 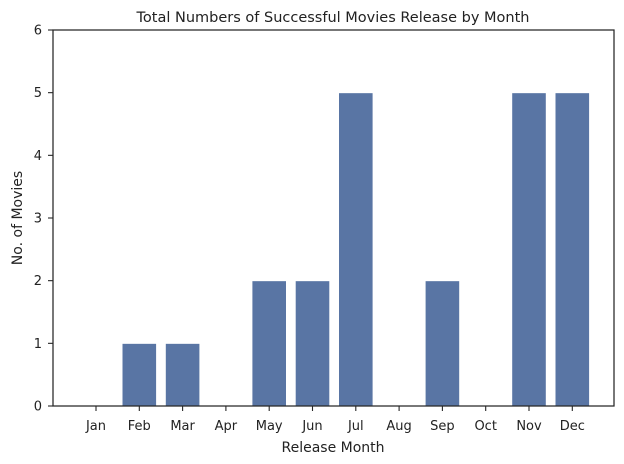 I want to click on y-axis-label: No. of Movies, so click(x=18, y=218).